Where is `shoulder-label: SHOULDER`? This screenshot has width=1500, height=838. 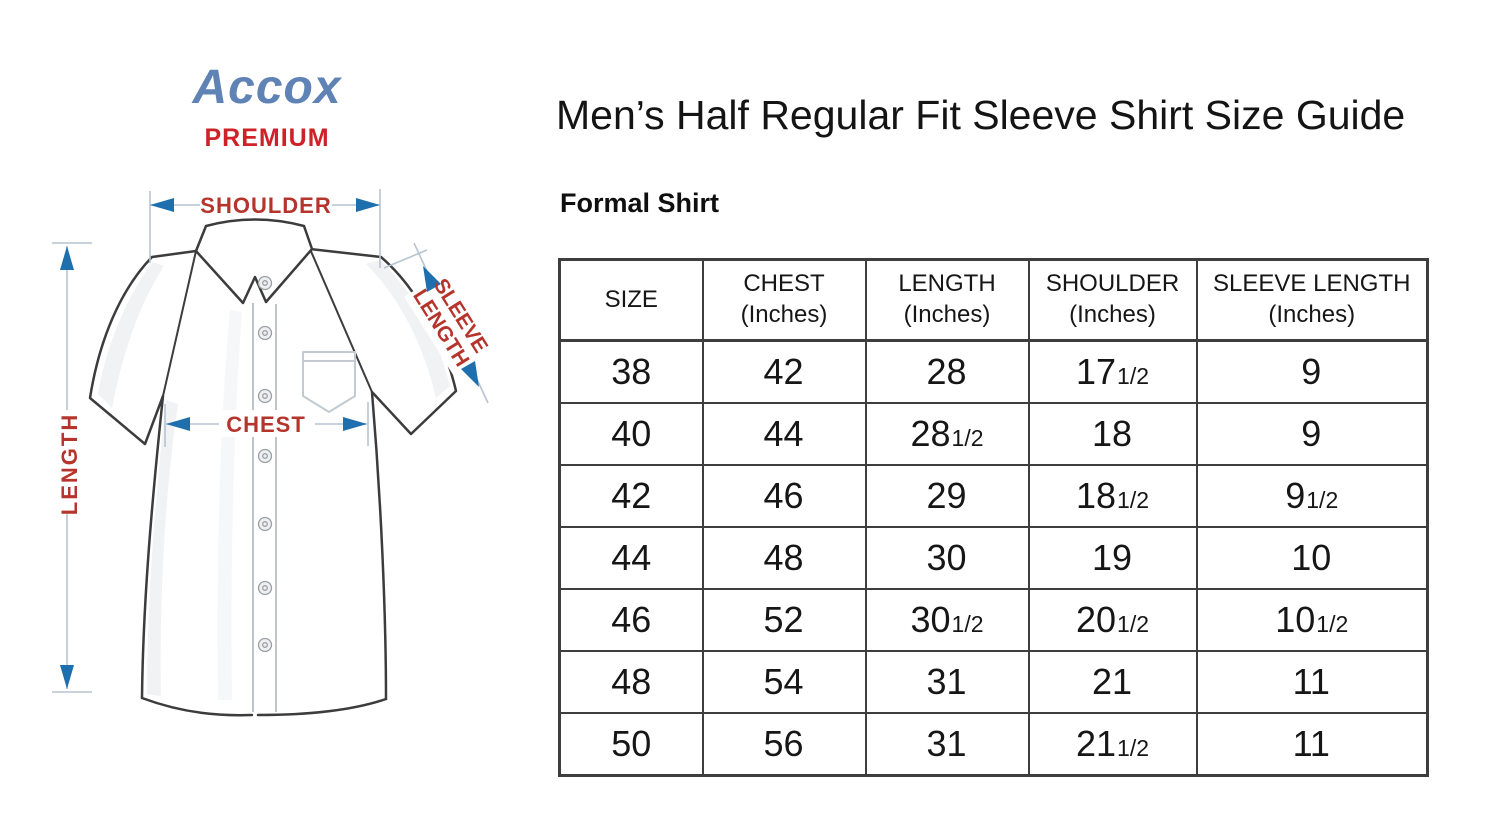
shoulder-label: SHOULDER is located at coordinates (265, 205).